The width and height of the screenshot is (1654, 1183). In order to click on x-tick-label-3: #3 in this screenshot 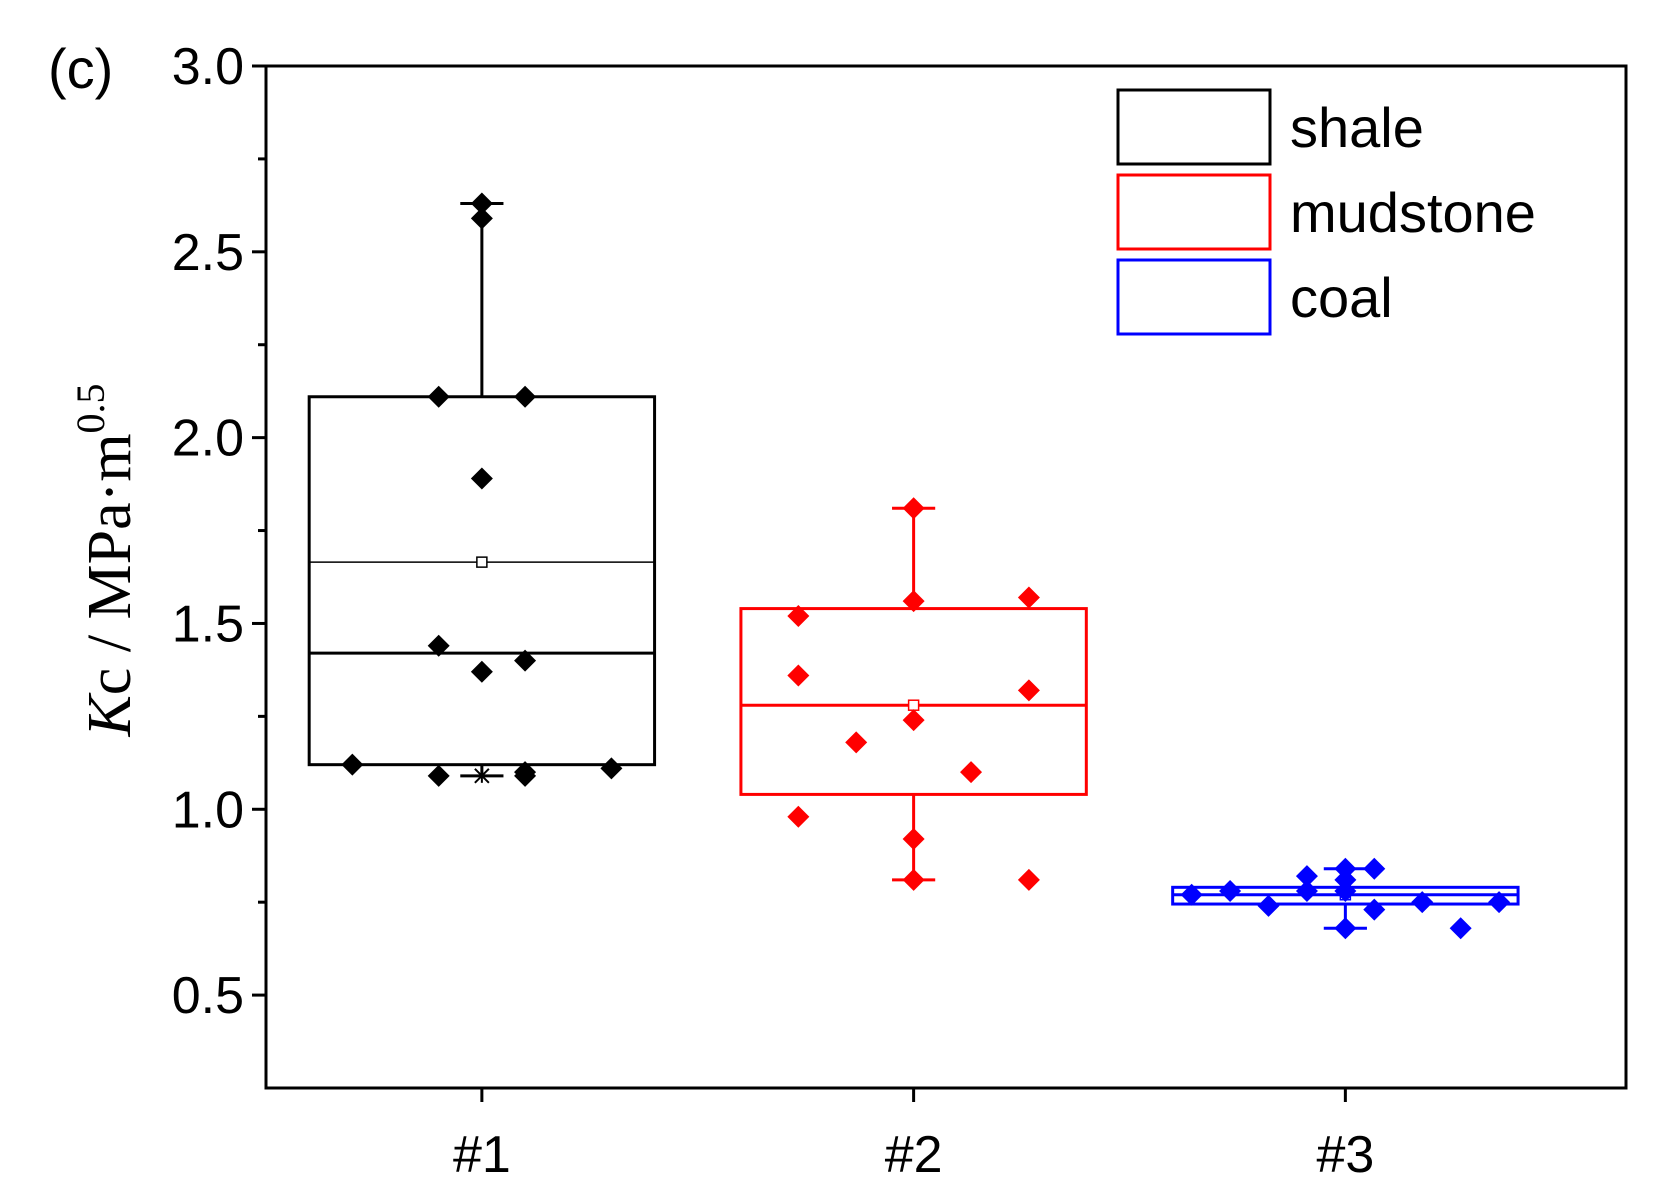, I will do `click(1345, 1154)`.